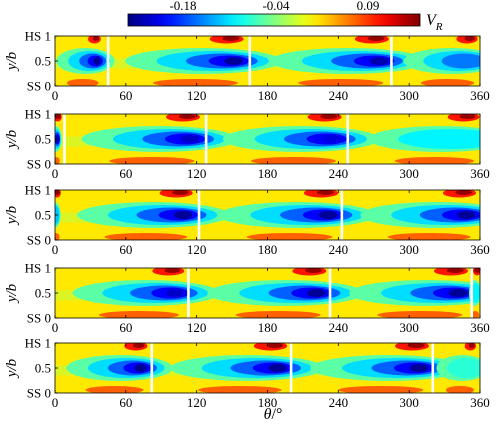 This screenshot has height=430, width=498. I want to click on x-axis-title: θ/°, so click(273, 414).